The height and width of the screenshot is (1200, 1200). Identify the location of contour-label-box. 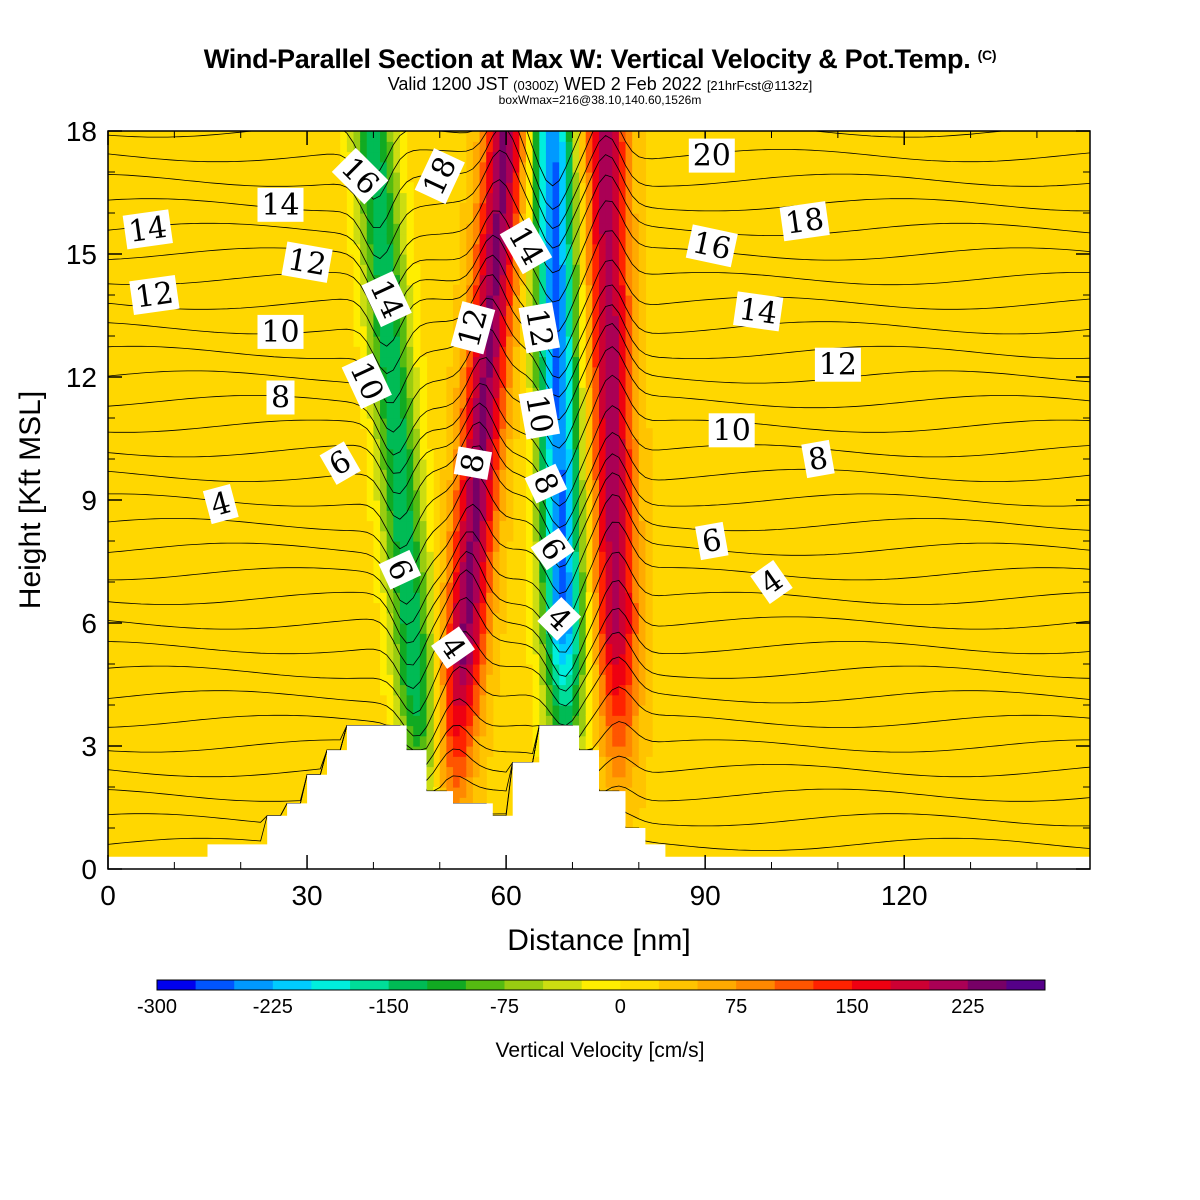
(366, 381).